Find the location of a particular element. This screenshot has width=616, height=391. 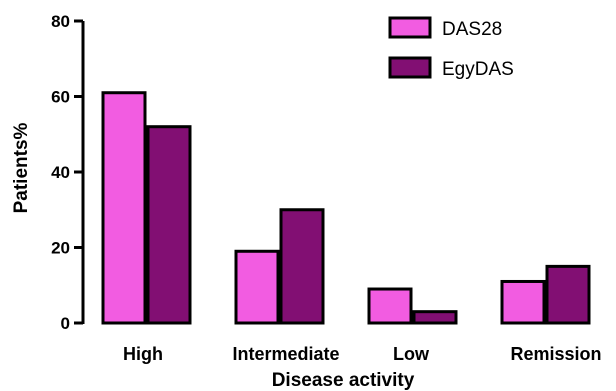

x-tick-label: High is located at coordinates (143, 354).